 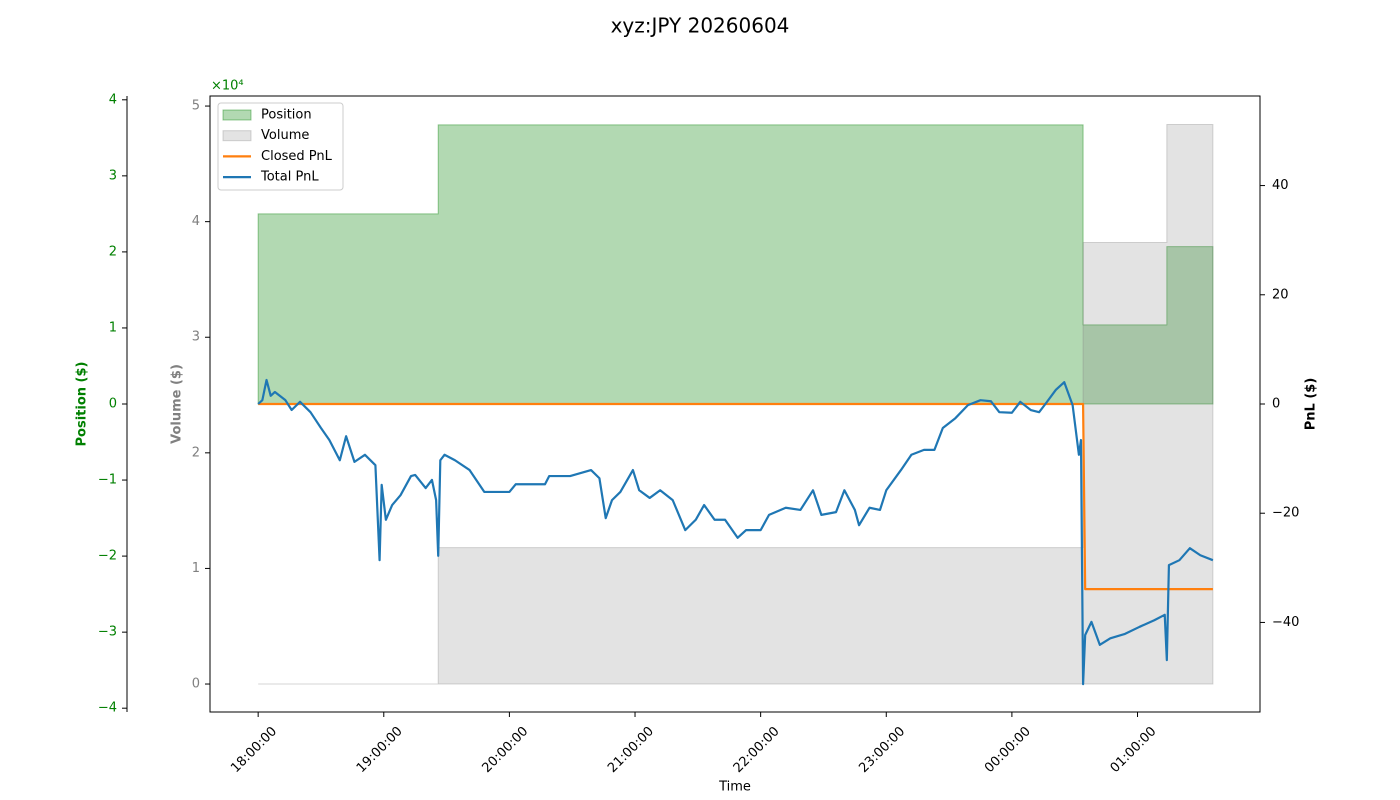 I want to click on y2-tick-label: −40, so click(x=1285, y=622).